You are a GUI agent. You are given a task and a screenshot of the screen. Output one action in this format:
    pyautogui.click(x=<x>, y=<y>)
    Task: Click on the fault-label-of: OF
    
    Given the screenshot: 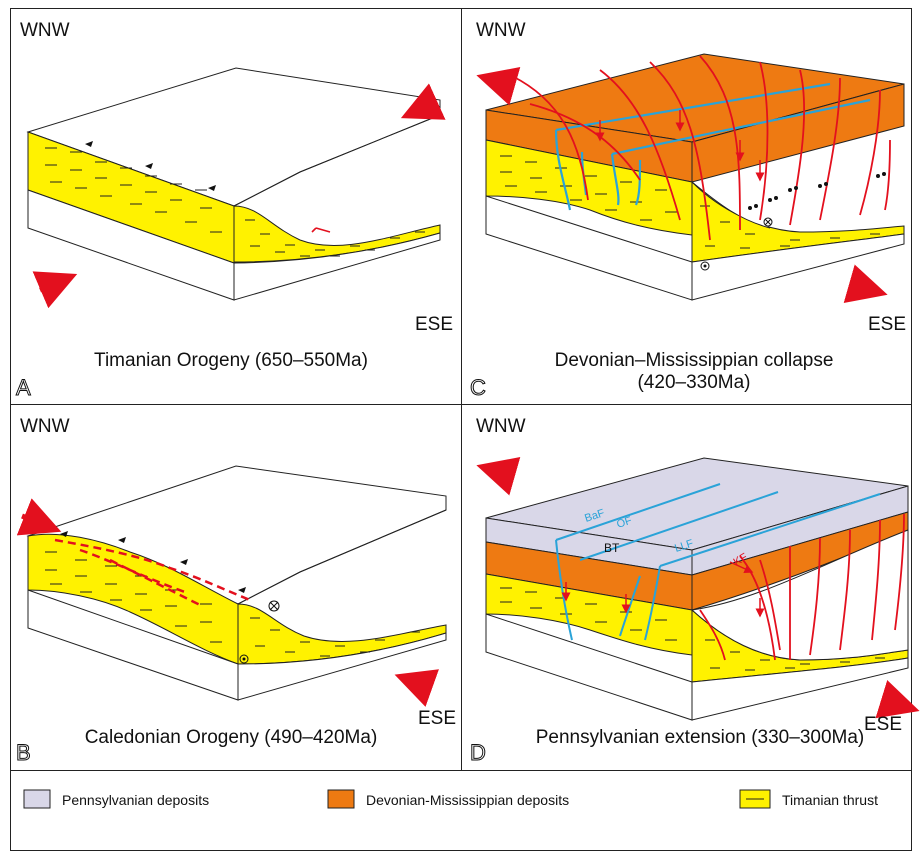 What is the action you would take?
    pyautogui.click(x=624, y=523)
    